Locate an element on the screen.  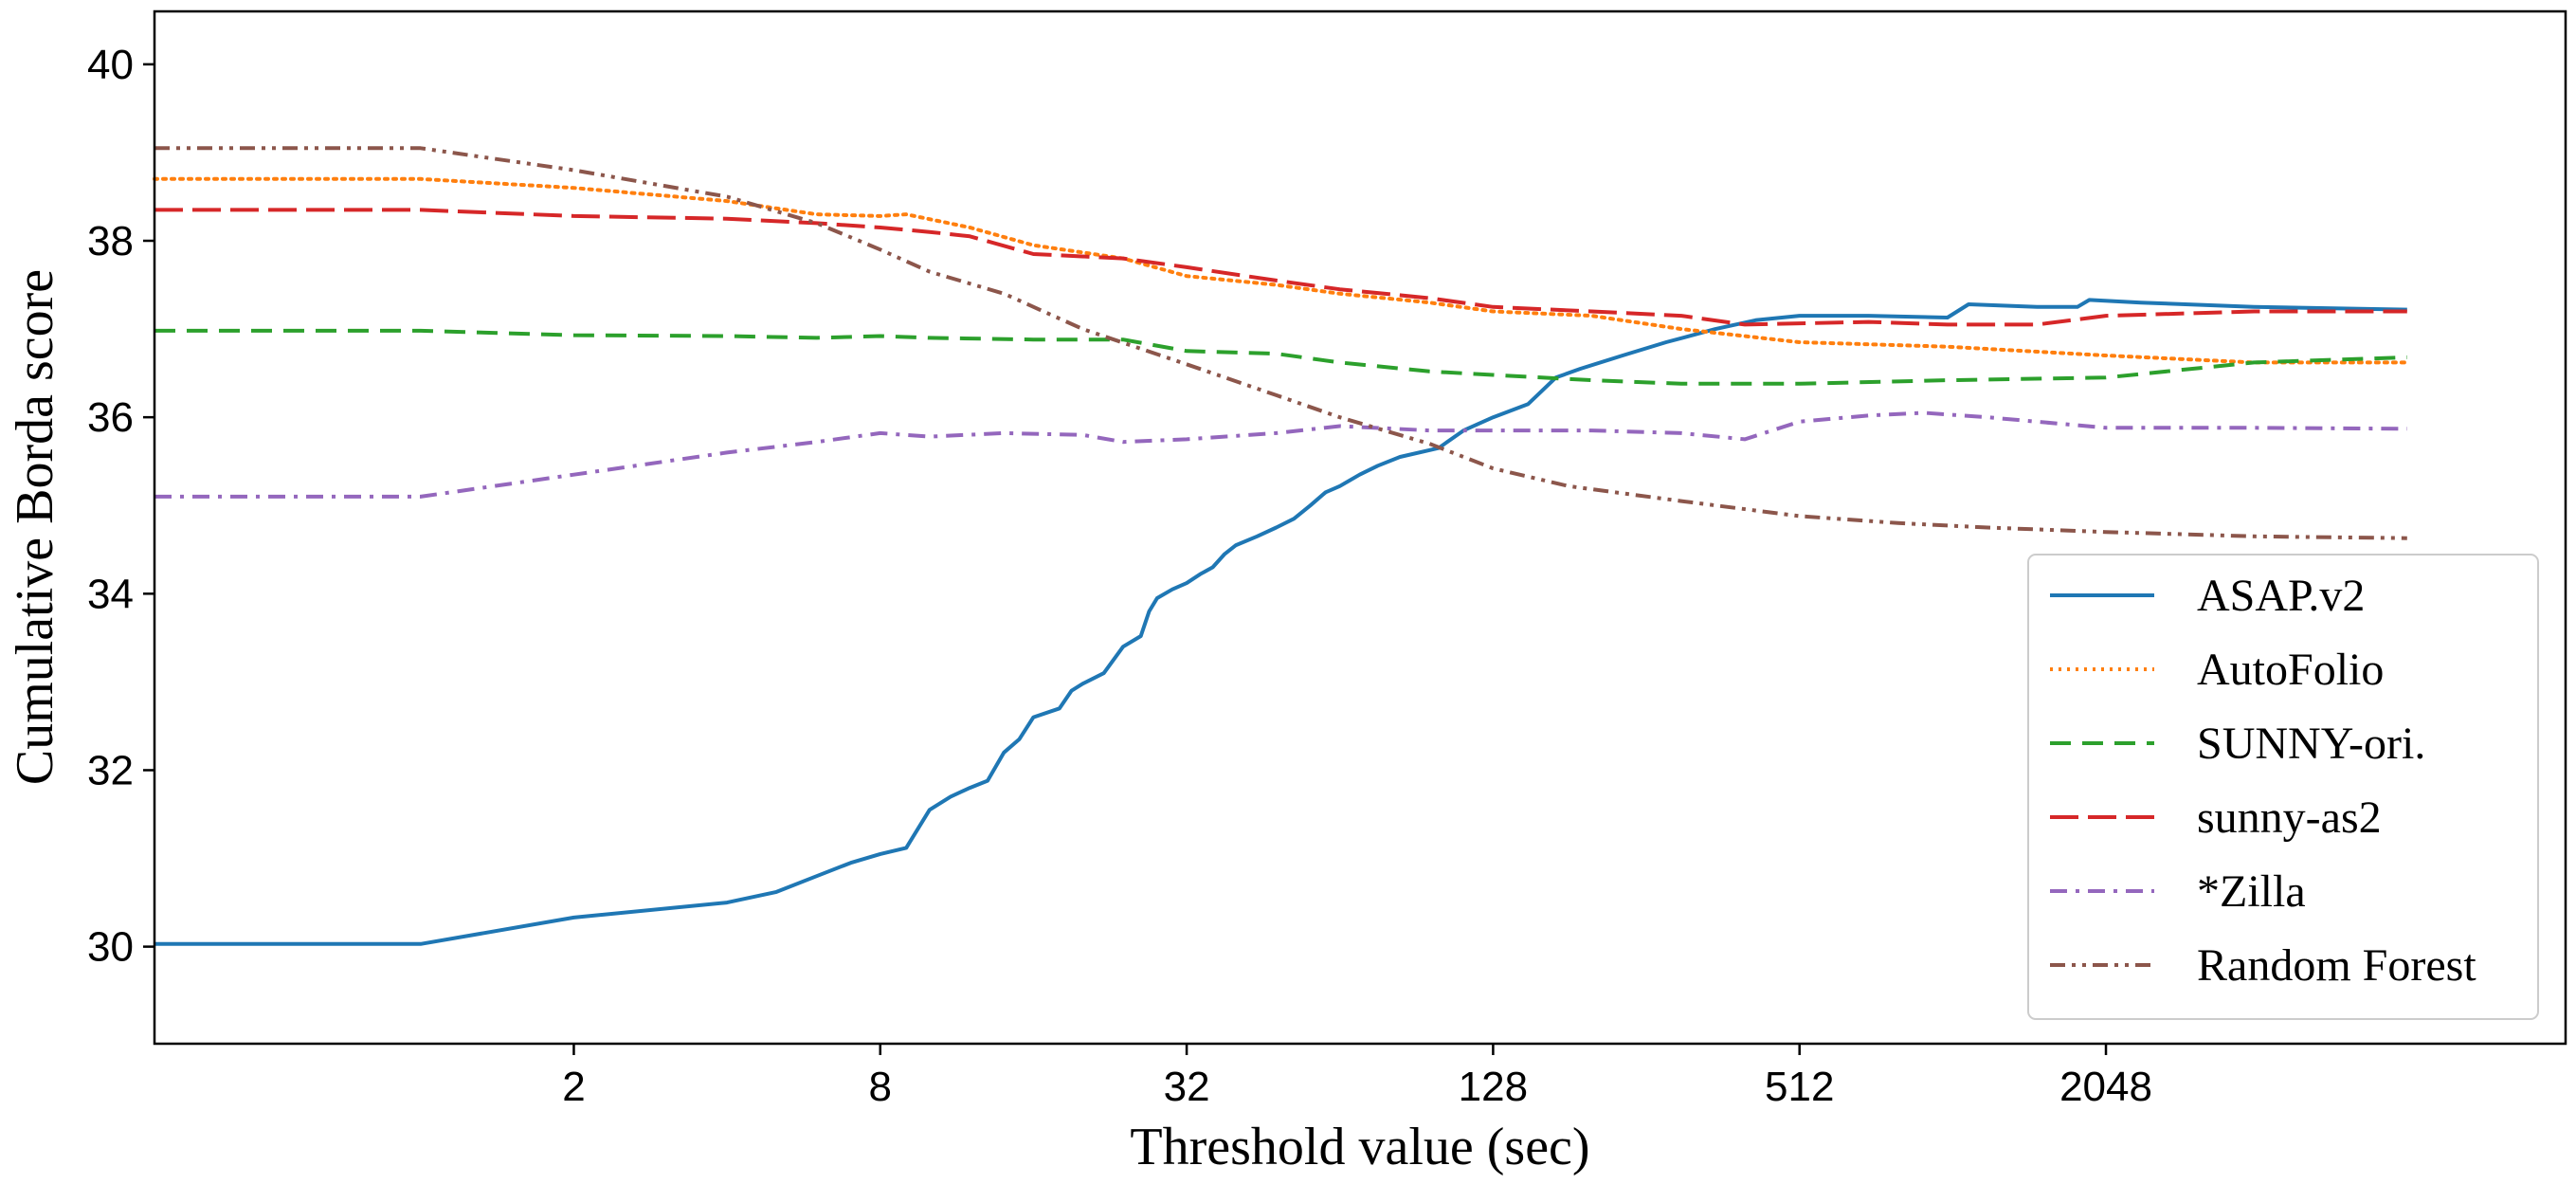
legend-label-1: AutoFolio is located at coordinates (2290, 670).